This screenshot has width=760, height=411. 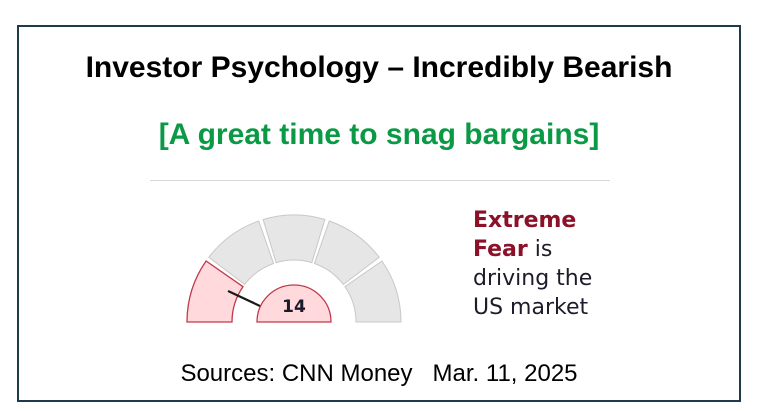 I want to click on sources-label: Sources: CNN Money, so click(x=296, y=373).